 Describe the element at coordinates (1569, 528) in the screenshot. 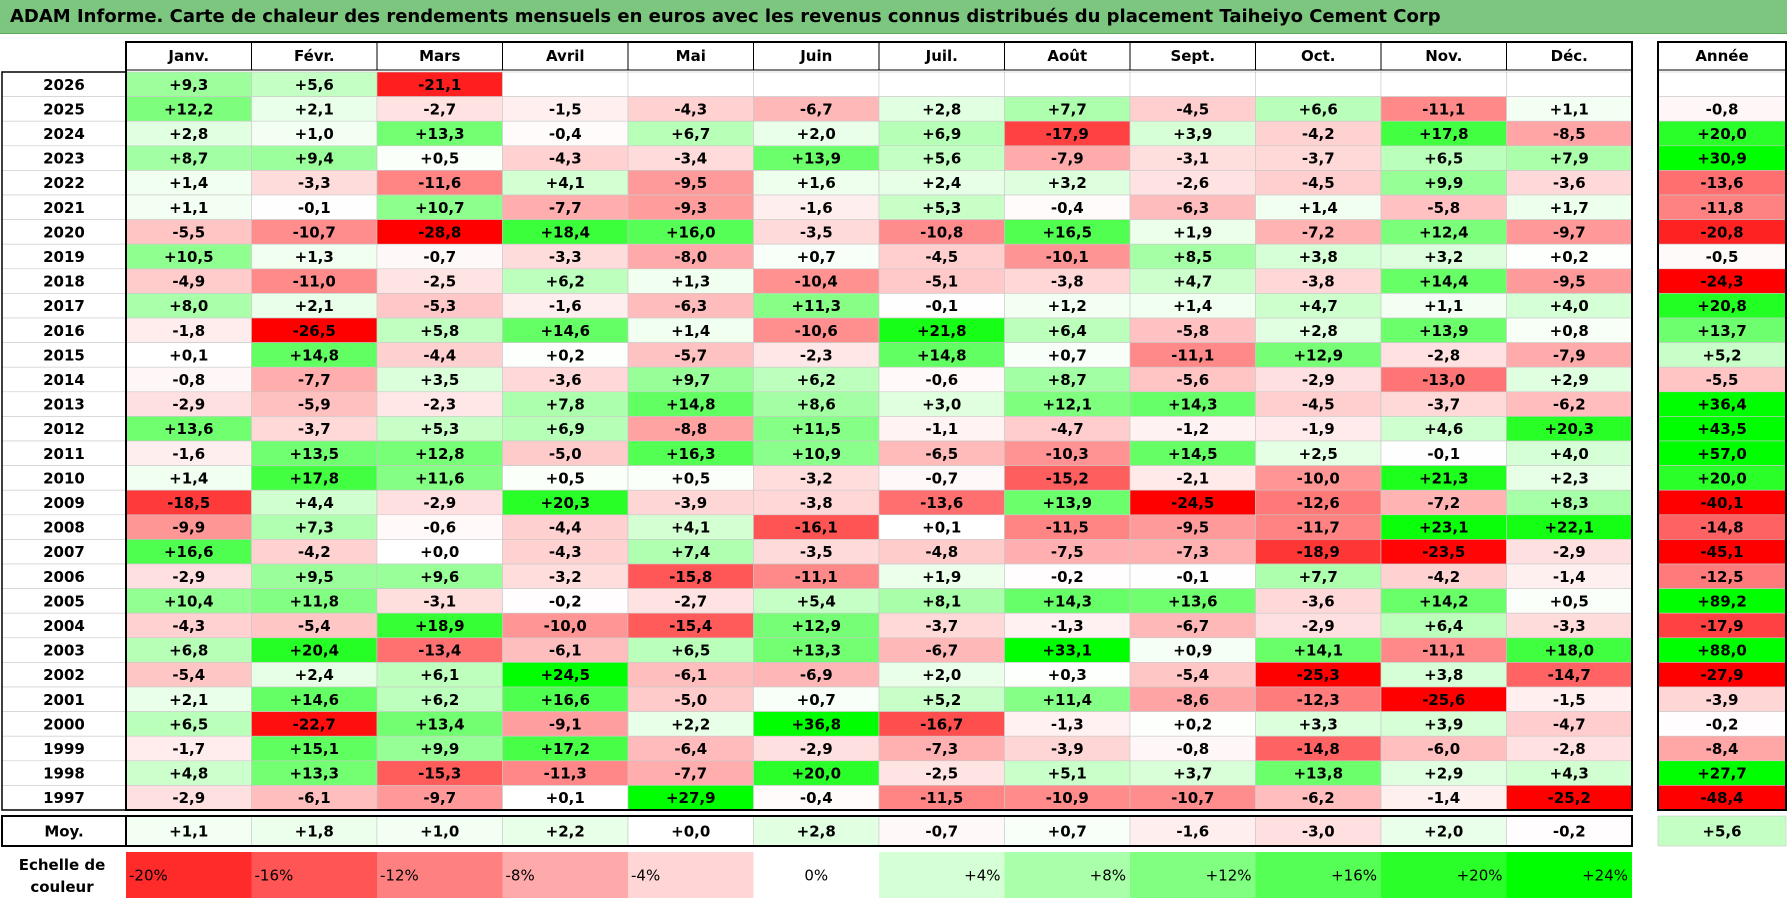

I see `cell-value-label: +22,1` at that location.